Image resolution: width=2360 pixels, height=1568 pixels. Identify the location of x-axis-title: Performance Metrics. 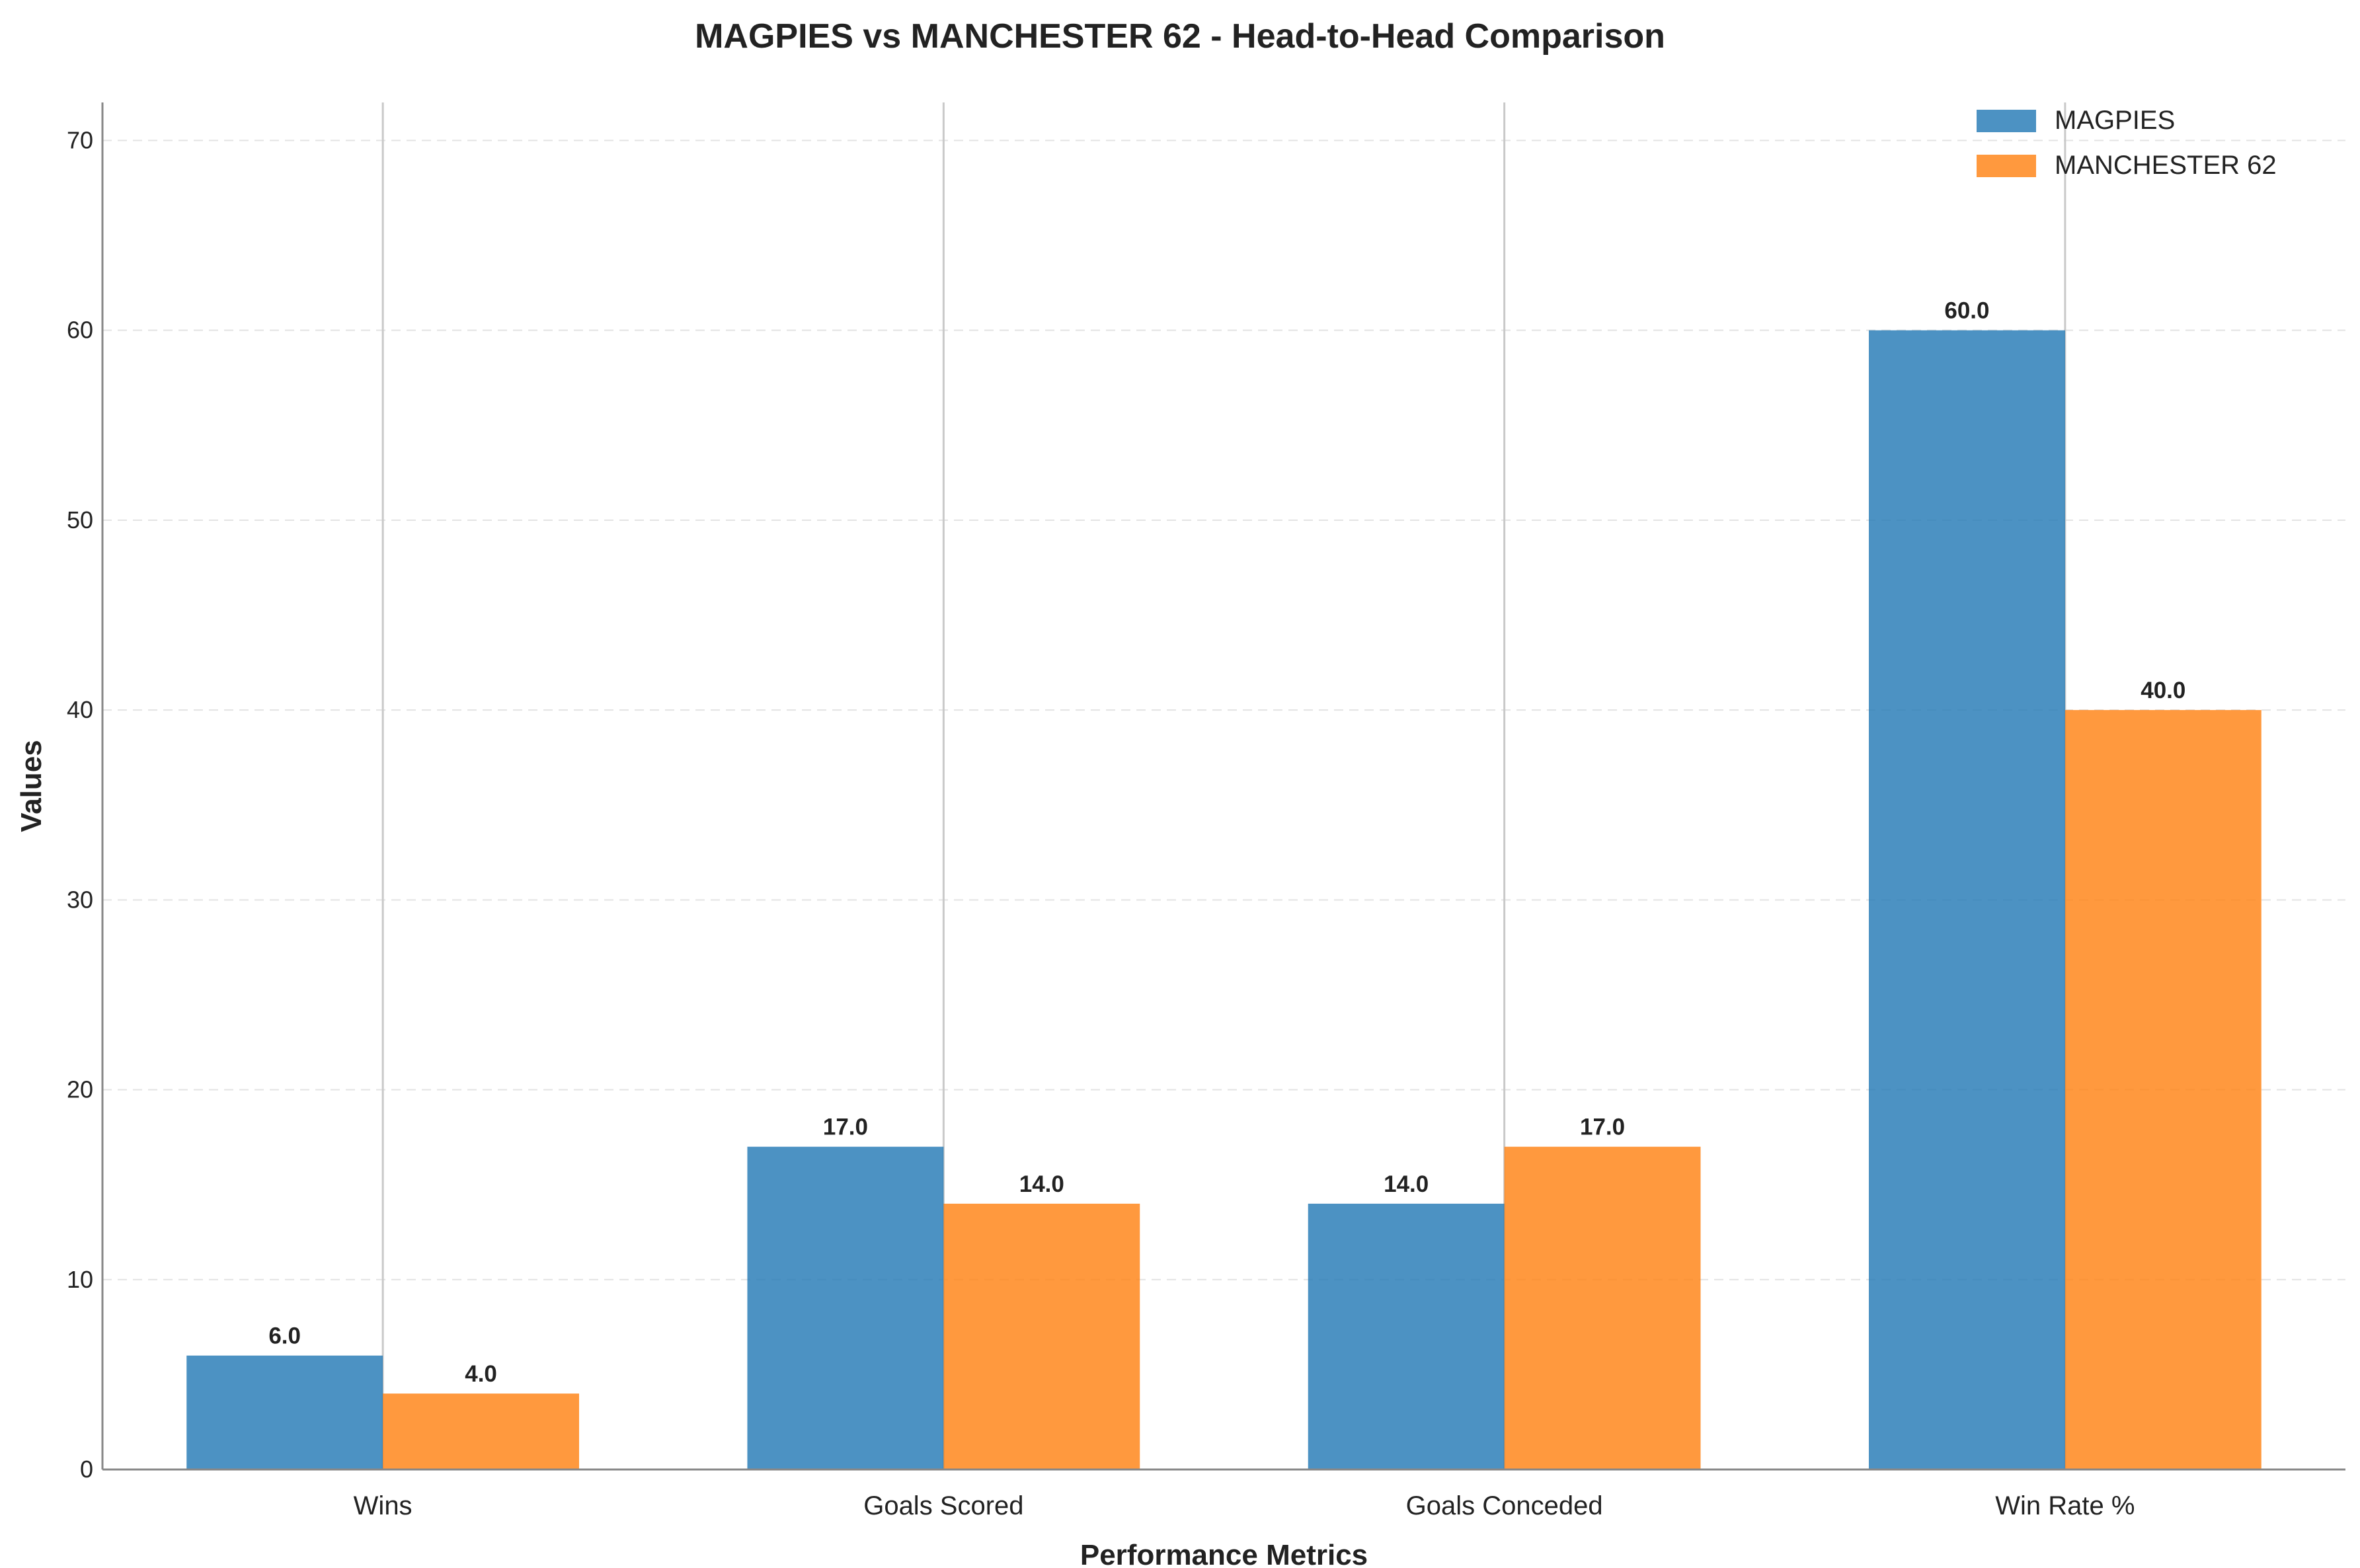
(1224, 1553).